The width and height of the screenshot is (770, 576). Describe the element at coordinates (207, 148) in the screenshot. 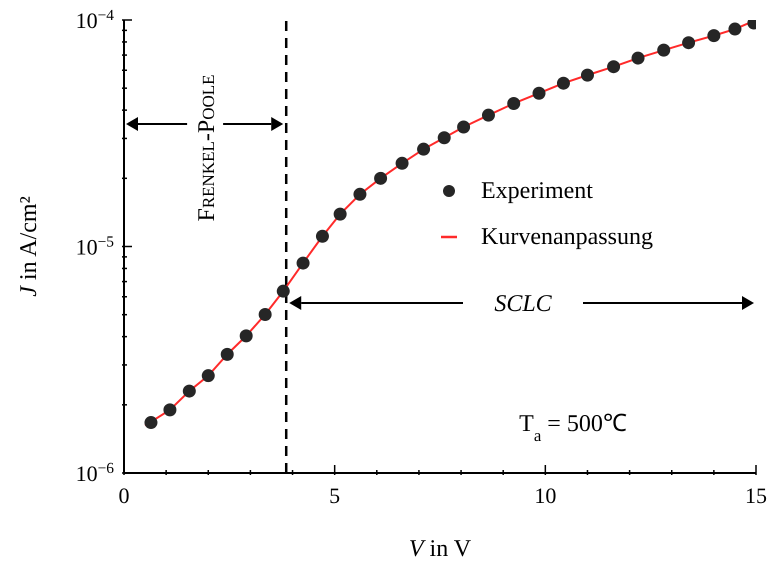

I see `annotation: Frenkel-Poole` at that location.